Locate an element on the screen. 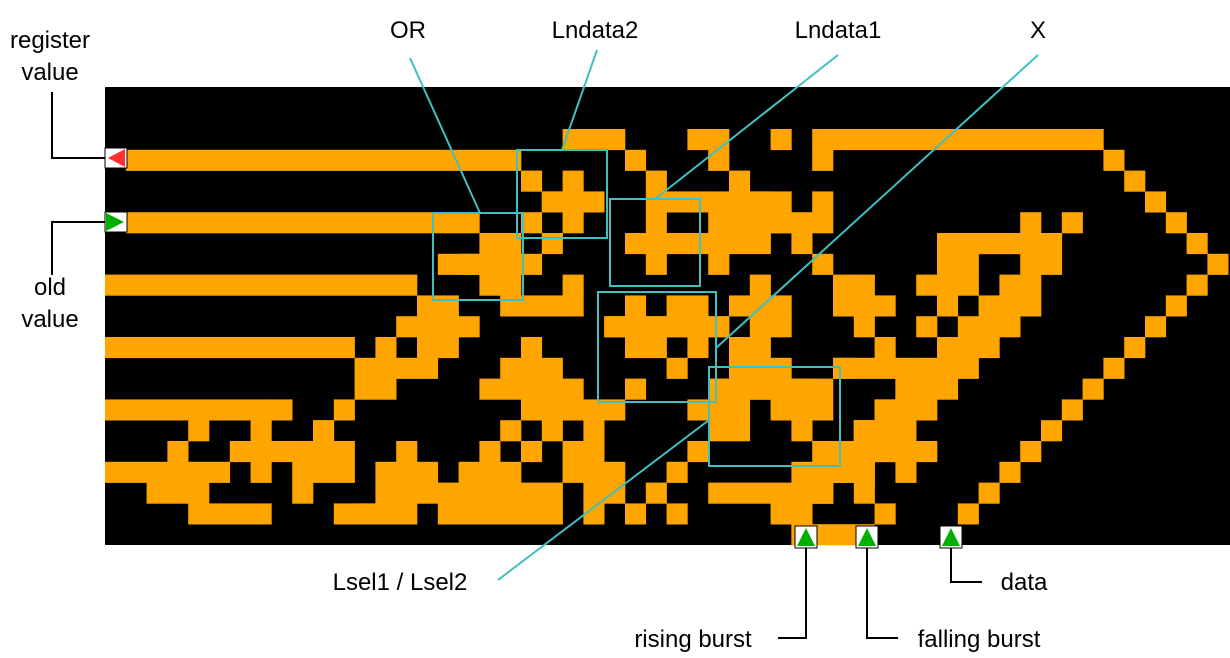 This screenshot has width=1230, height=658. register-value-arrow is located at coordinates (116, 158).